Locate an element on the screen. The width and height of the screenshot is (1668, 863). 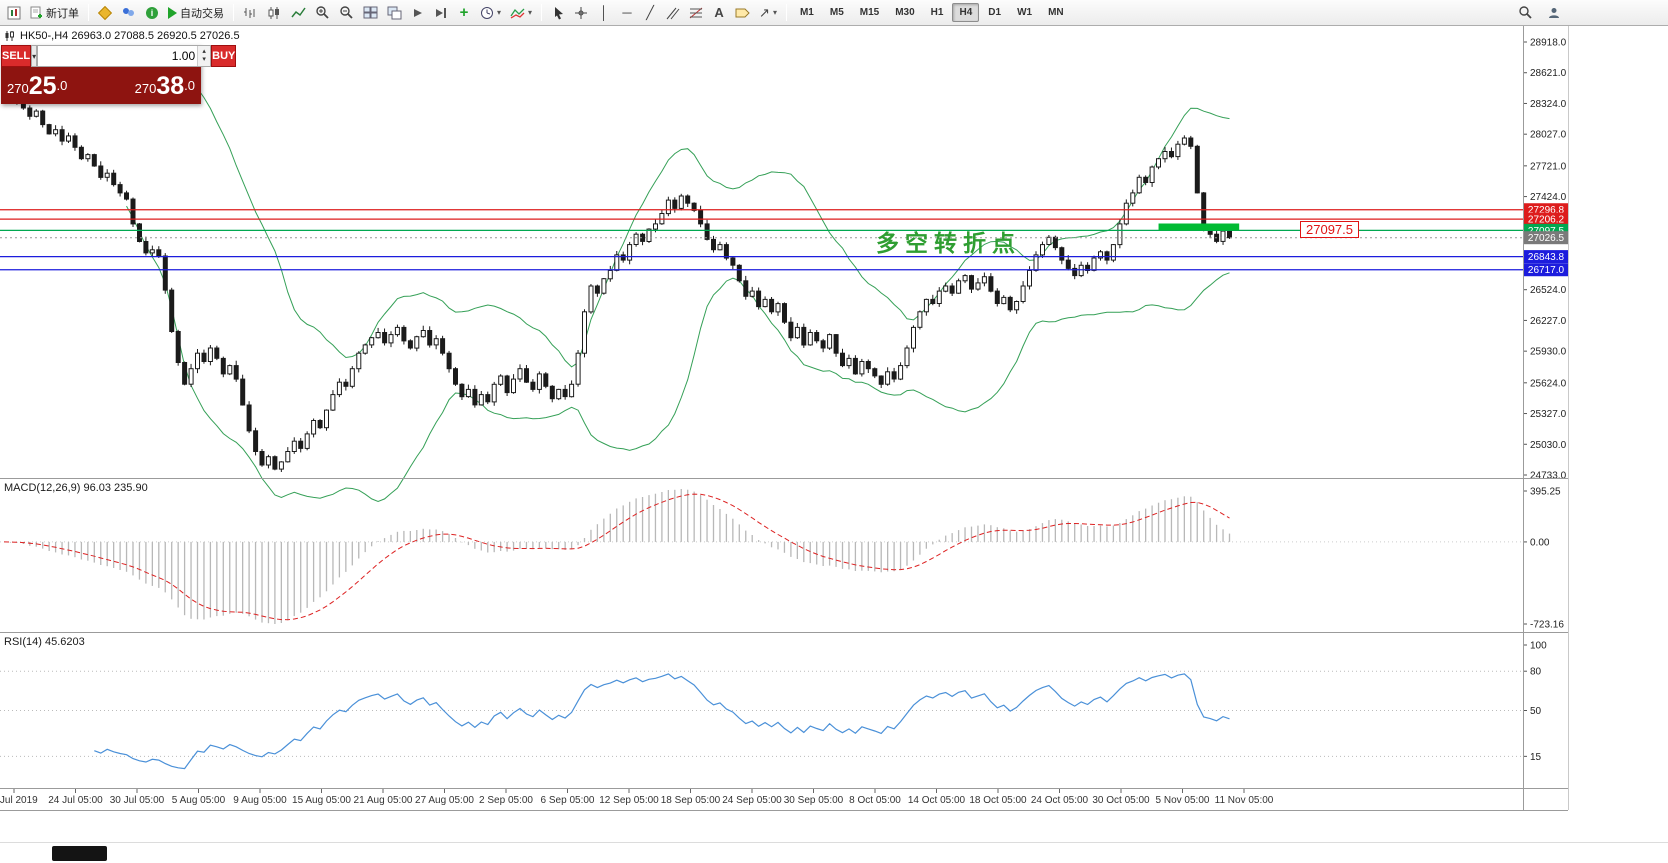
trendline-icon: ╱ is located at coordinates (650, 12).